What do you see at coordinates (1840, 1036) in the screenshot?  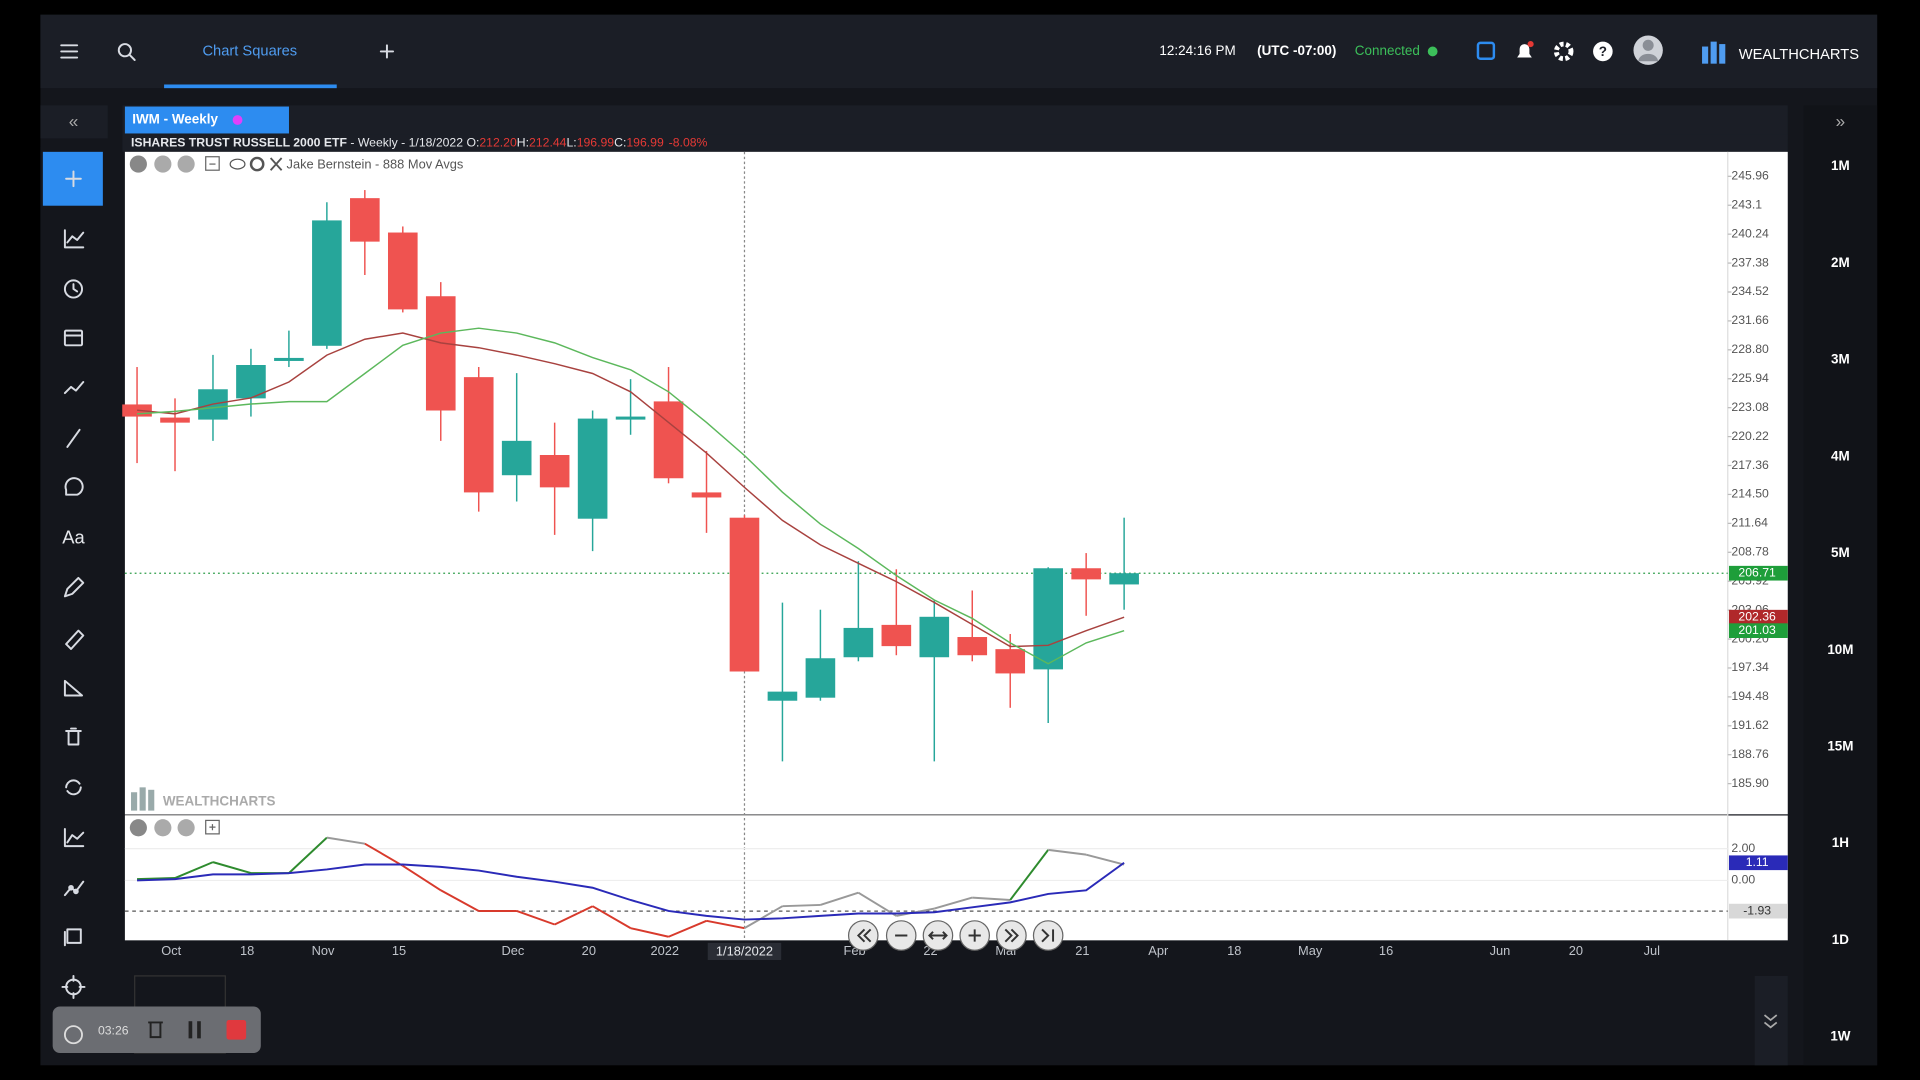 I see `timeframe-button: 1W` at bounding box center [1840, 1036].